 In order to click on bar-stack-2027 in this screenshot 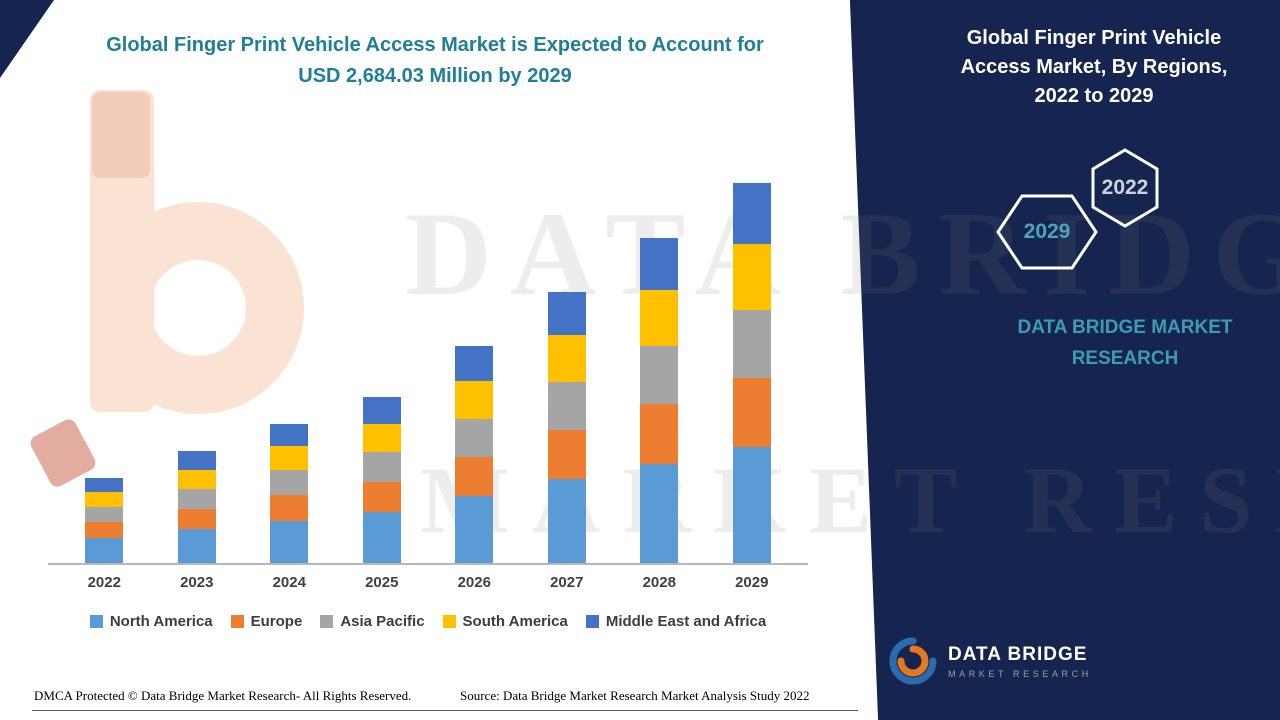, I will do `click(566, 427)`.